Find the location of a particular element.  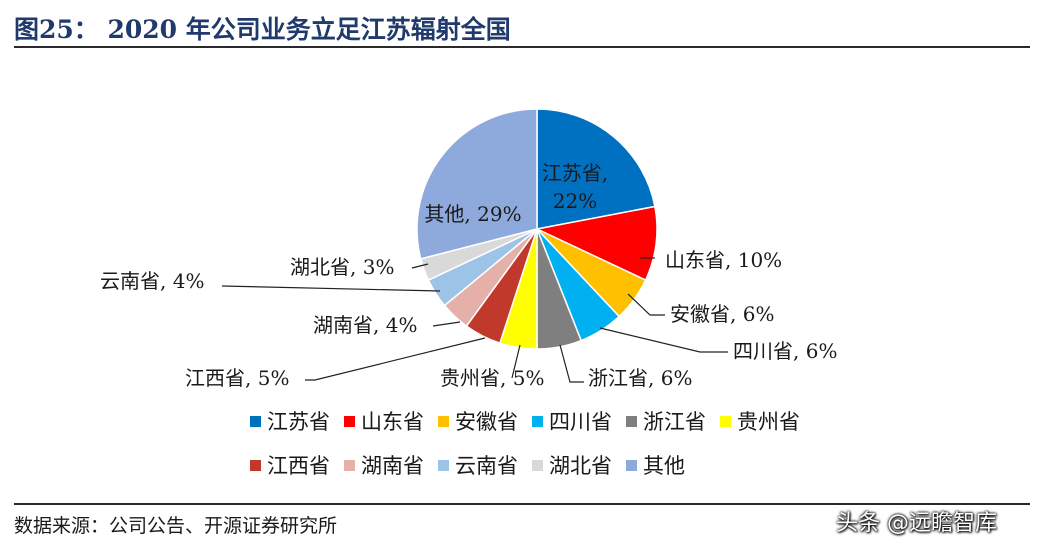

legend-item-9: 云南省 is located at coordinates (478, 465).